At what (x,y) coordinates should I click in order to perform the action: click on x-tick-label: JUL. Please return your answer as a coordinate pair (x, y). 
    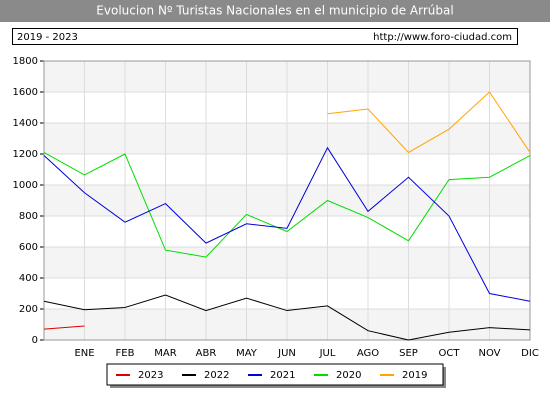
    Looking at the image, I should click on (327, 353).